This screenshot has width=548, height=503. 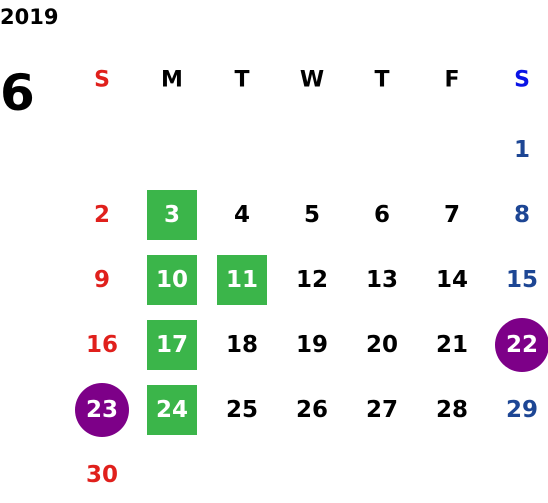 What do you see at coordinates (312, 80) in the screenshot?
I see `weekday-header: W` at bounding box center [312, 80].